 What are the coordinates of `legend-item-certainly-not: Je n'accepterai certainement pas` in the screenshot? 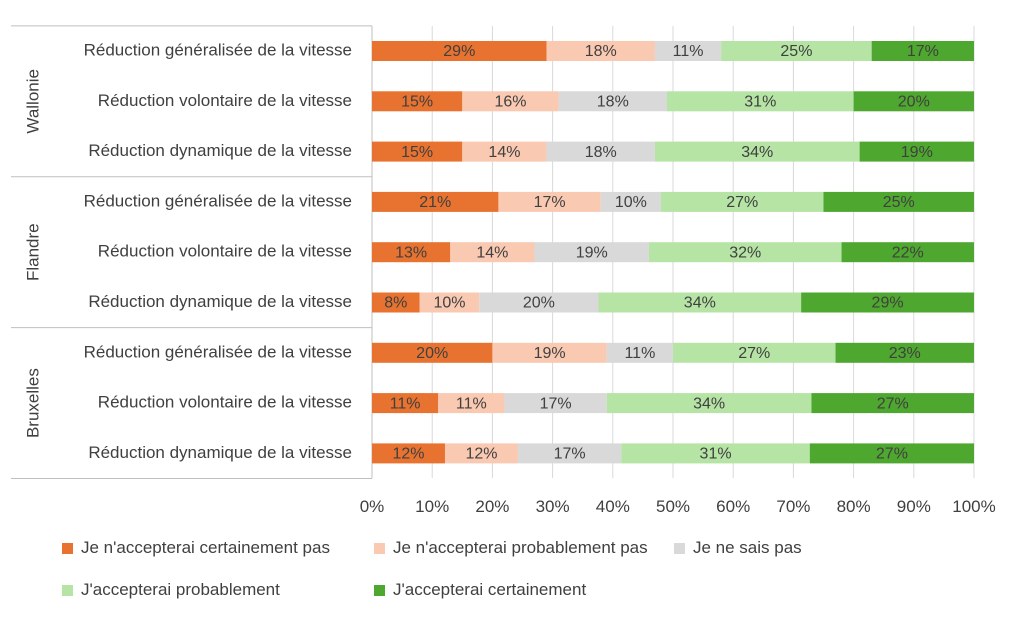 It's located at (196, 548).